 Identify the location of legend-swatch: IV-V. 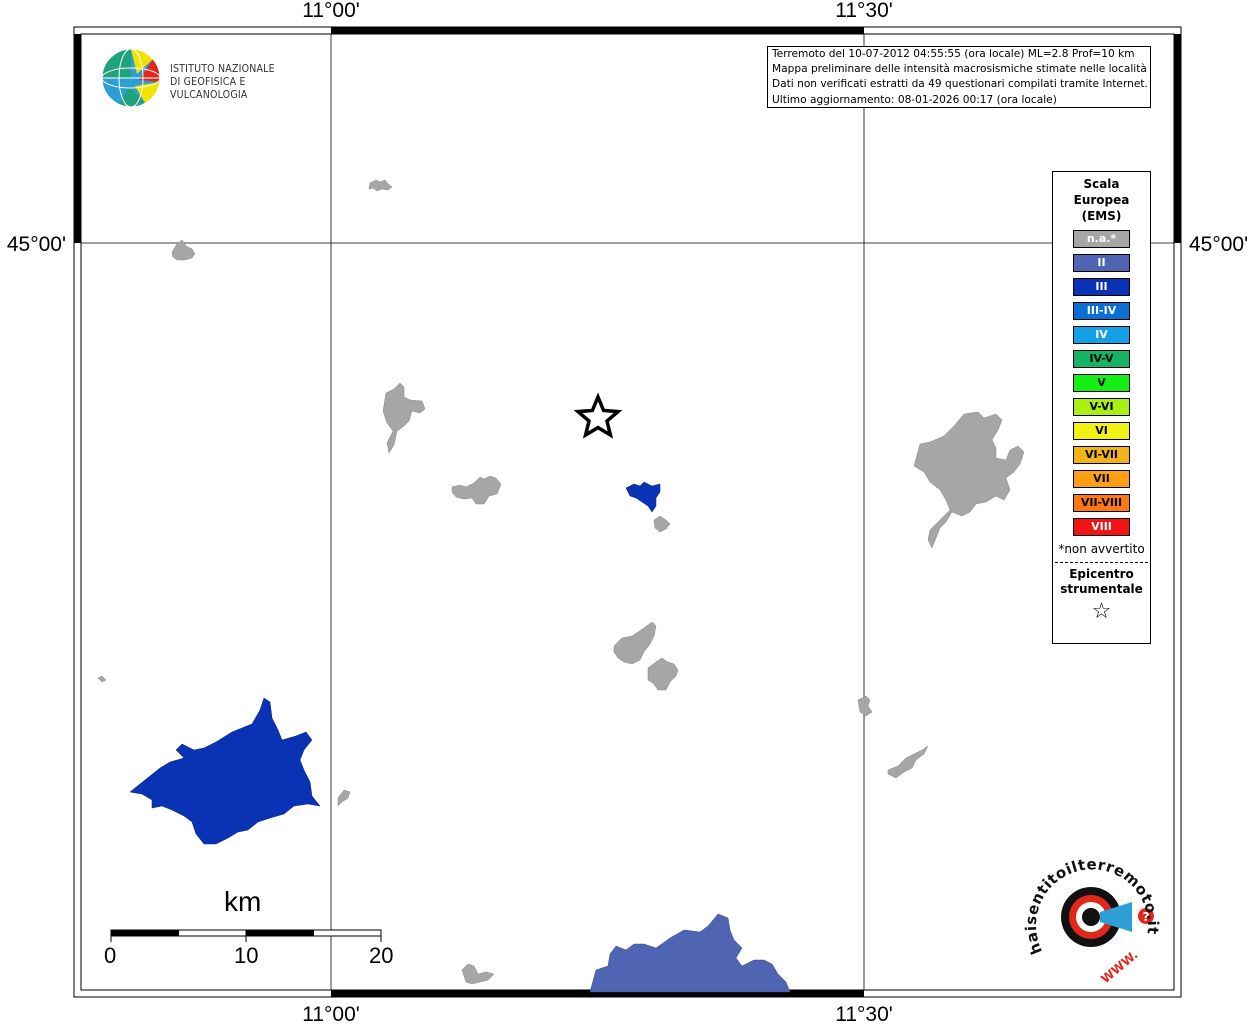
(1101, 359).